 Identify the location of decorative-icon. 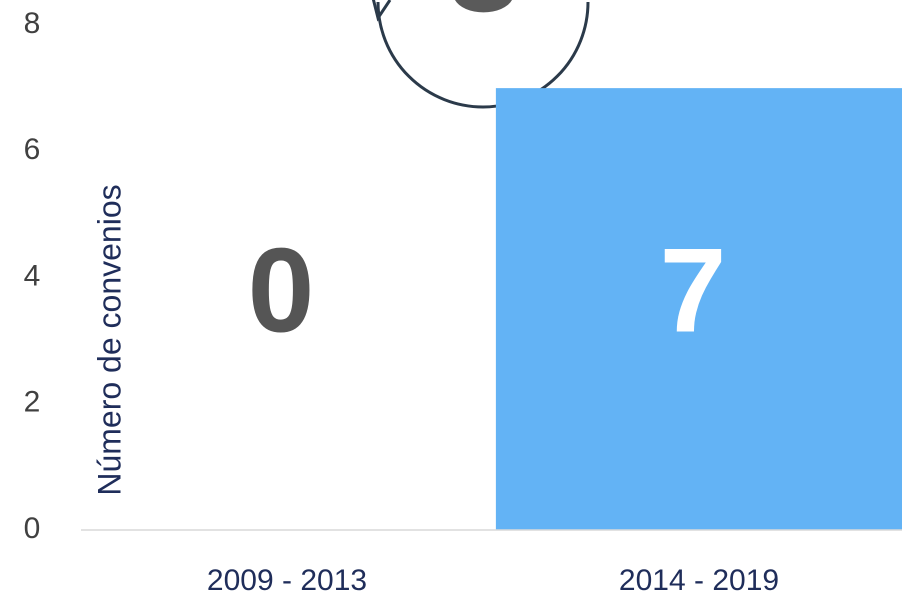
(480, 54).